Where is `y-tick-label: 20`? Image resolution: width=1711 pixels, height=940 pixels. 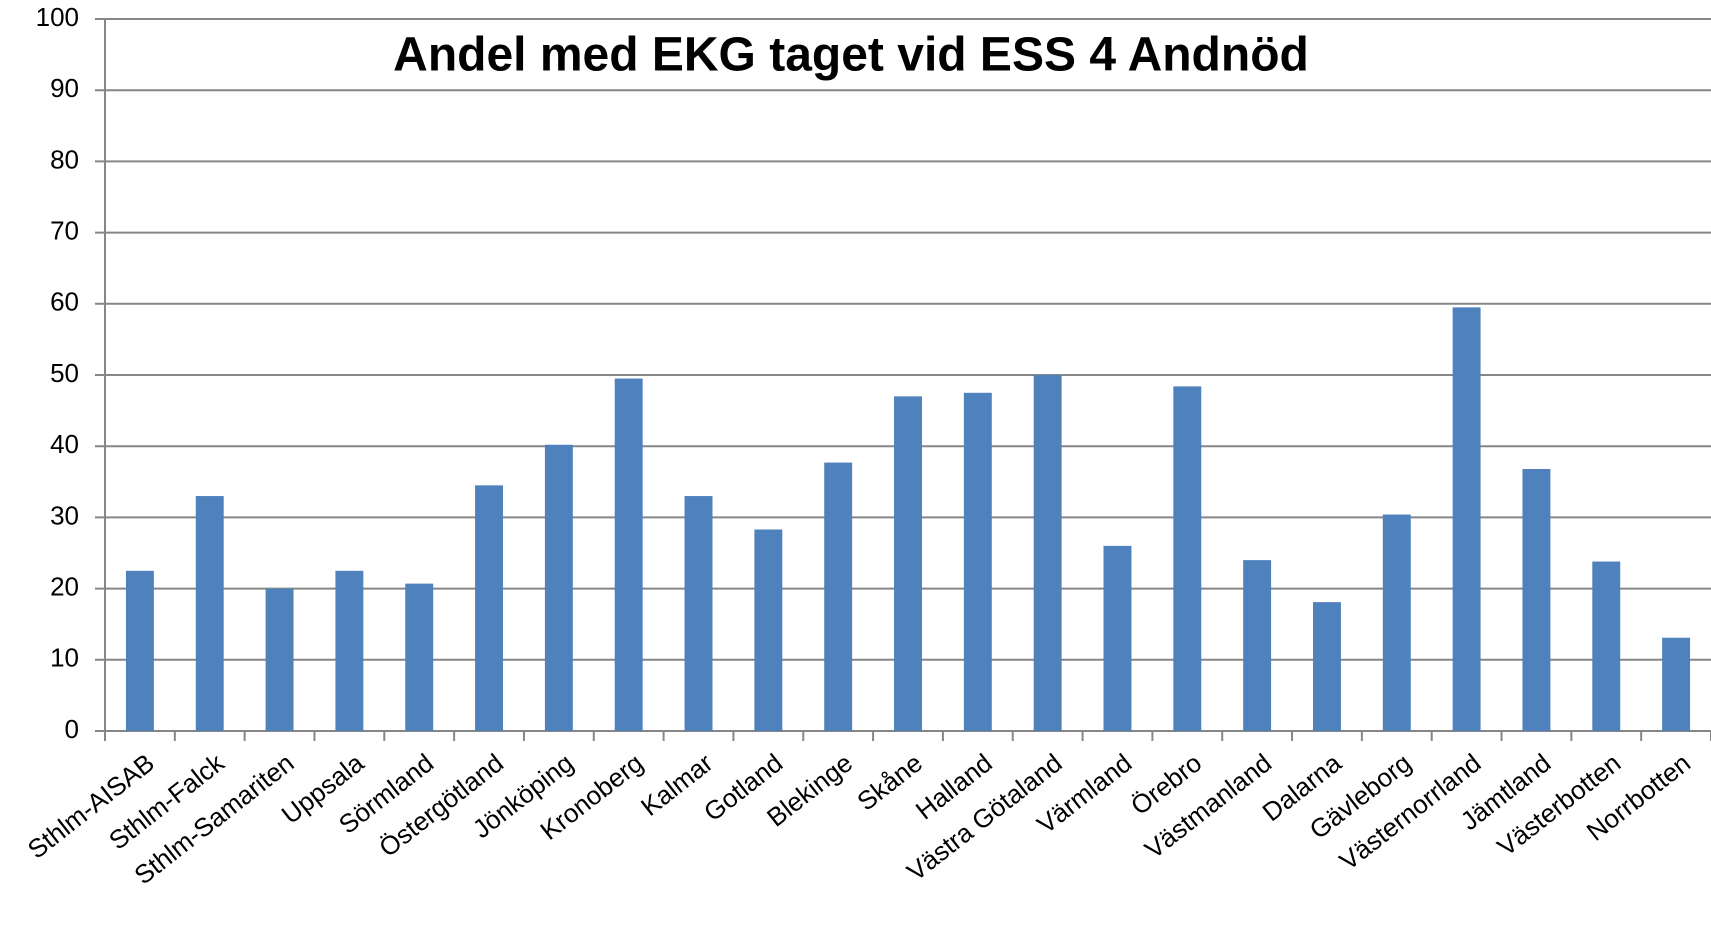
y-tick-label: 20 is located at coordinates (64, 586).